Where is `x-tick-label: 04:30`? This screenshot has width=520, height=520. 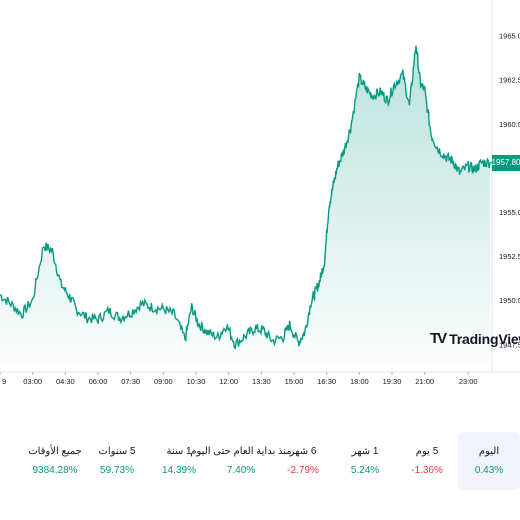 x-tick-label: 04:30 is located at coordinates (65, 381).